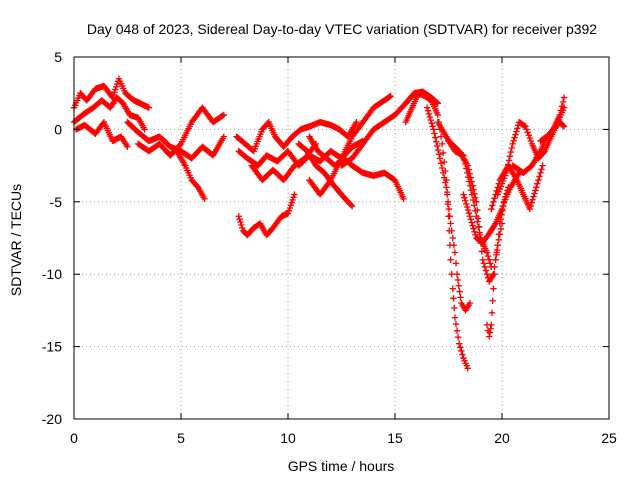 The height and width of the screenshot is (480, 640). I want to click on y-tick-label: 0, so click(58, 129).